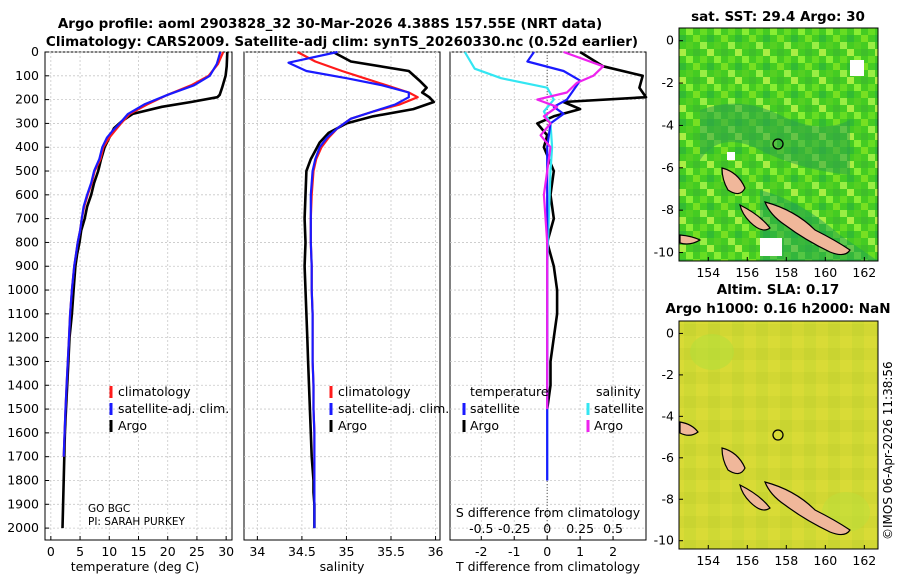 The height and width of the screenshot is (580, 900). I want to click on legend2-climatology-label: climatology, so click(374, 391).